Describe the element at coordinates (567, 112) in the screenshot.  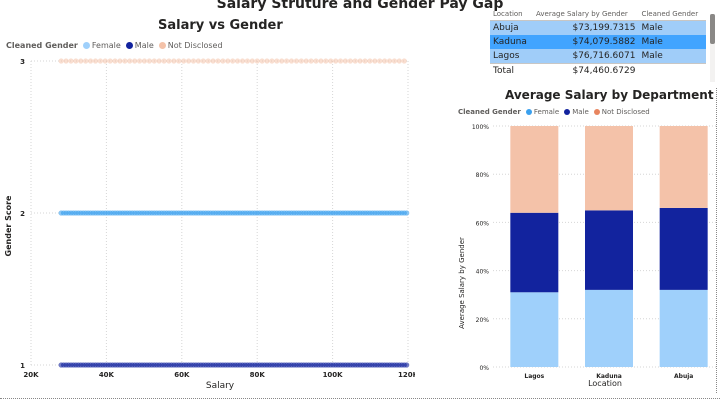
I see `bar-legend-male-marker` at that location.